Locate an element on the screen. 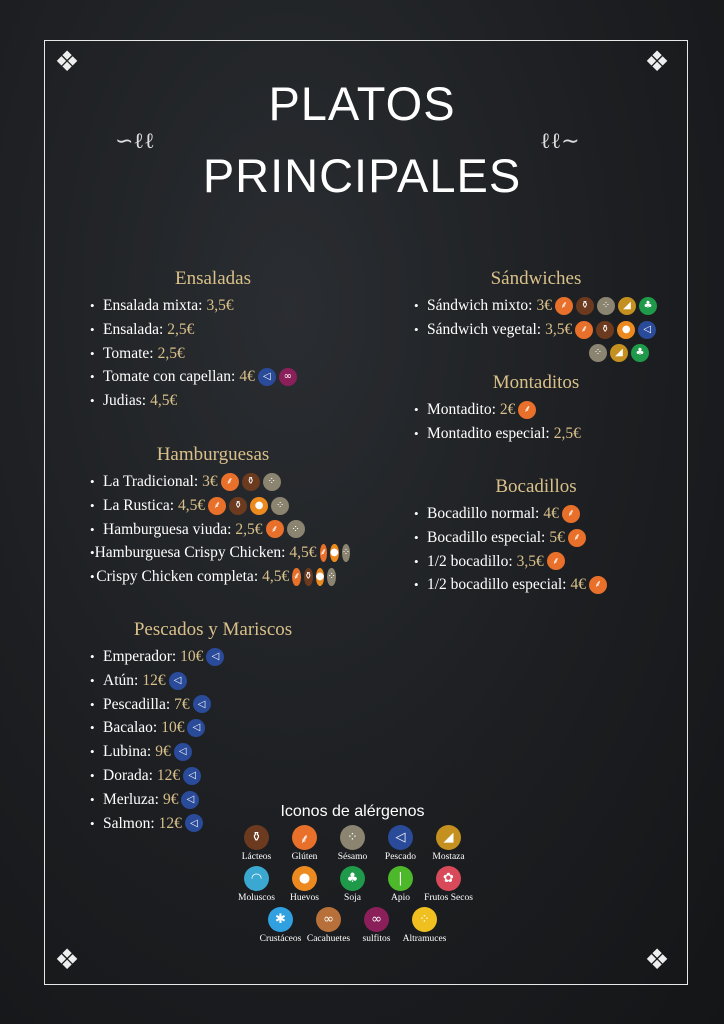  item-price: 10€ is located at coordinates (192, 656).